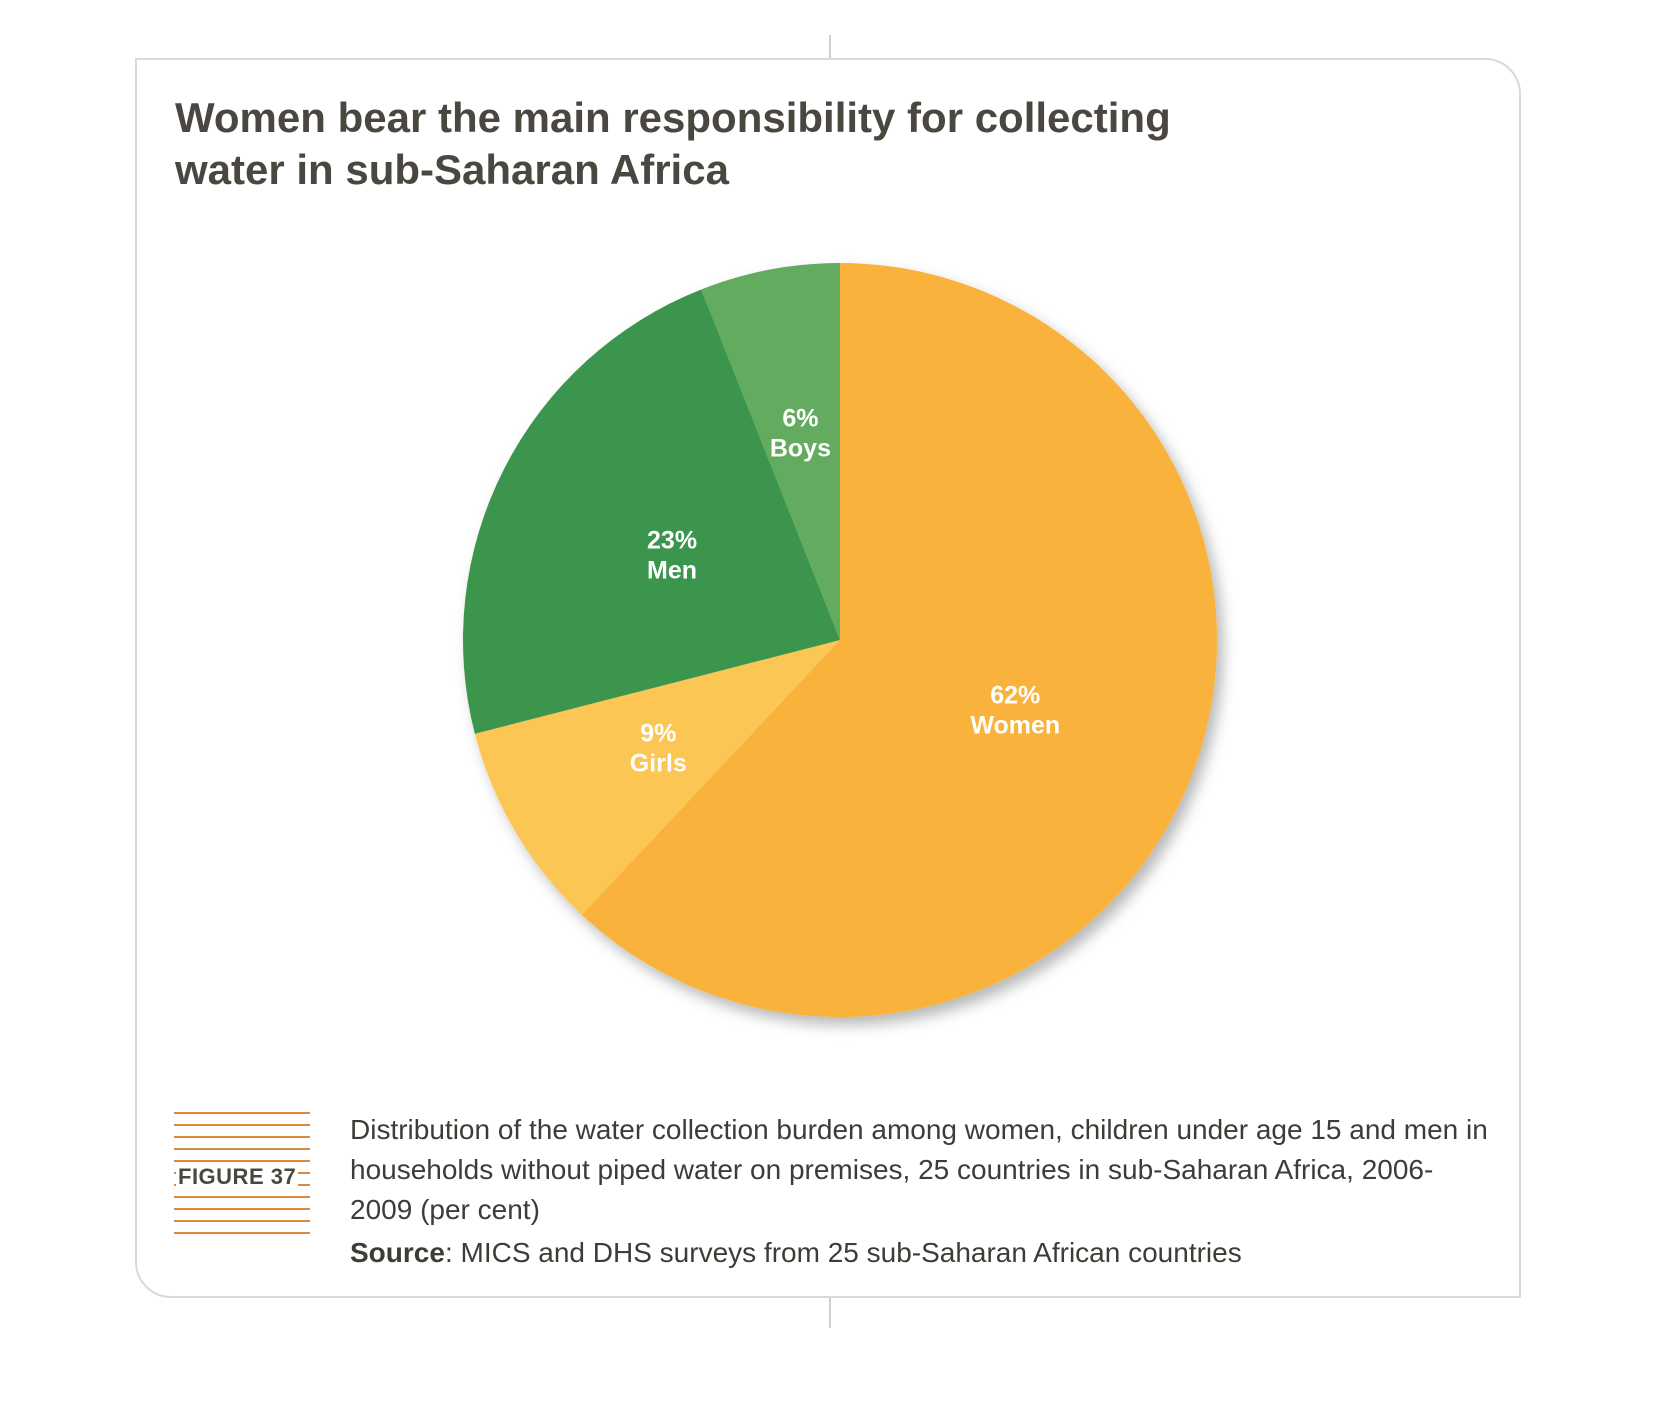  What do you see at coordinates (800, 419) in the screenshot?
I see `slice-value-label-boys: 6%` at bounding box center [800, 419].